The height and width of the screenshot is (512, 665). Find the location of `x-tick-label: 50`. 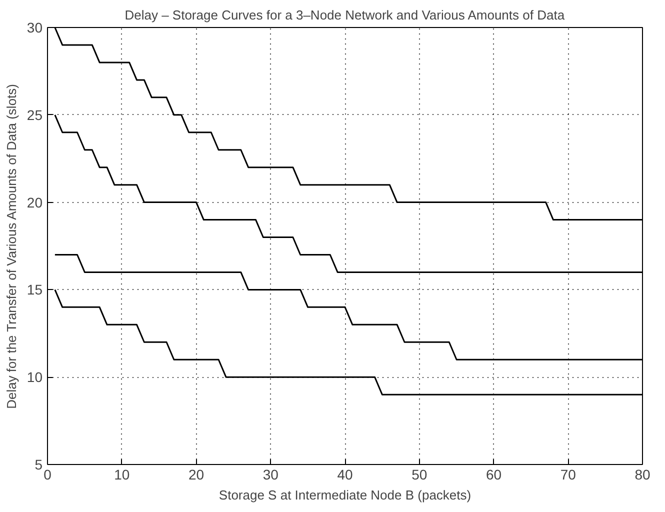

x-tick-label: 50 is located at coordinates (420, 474).